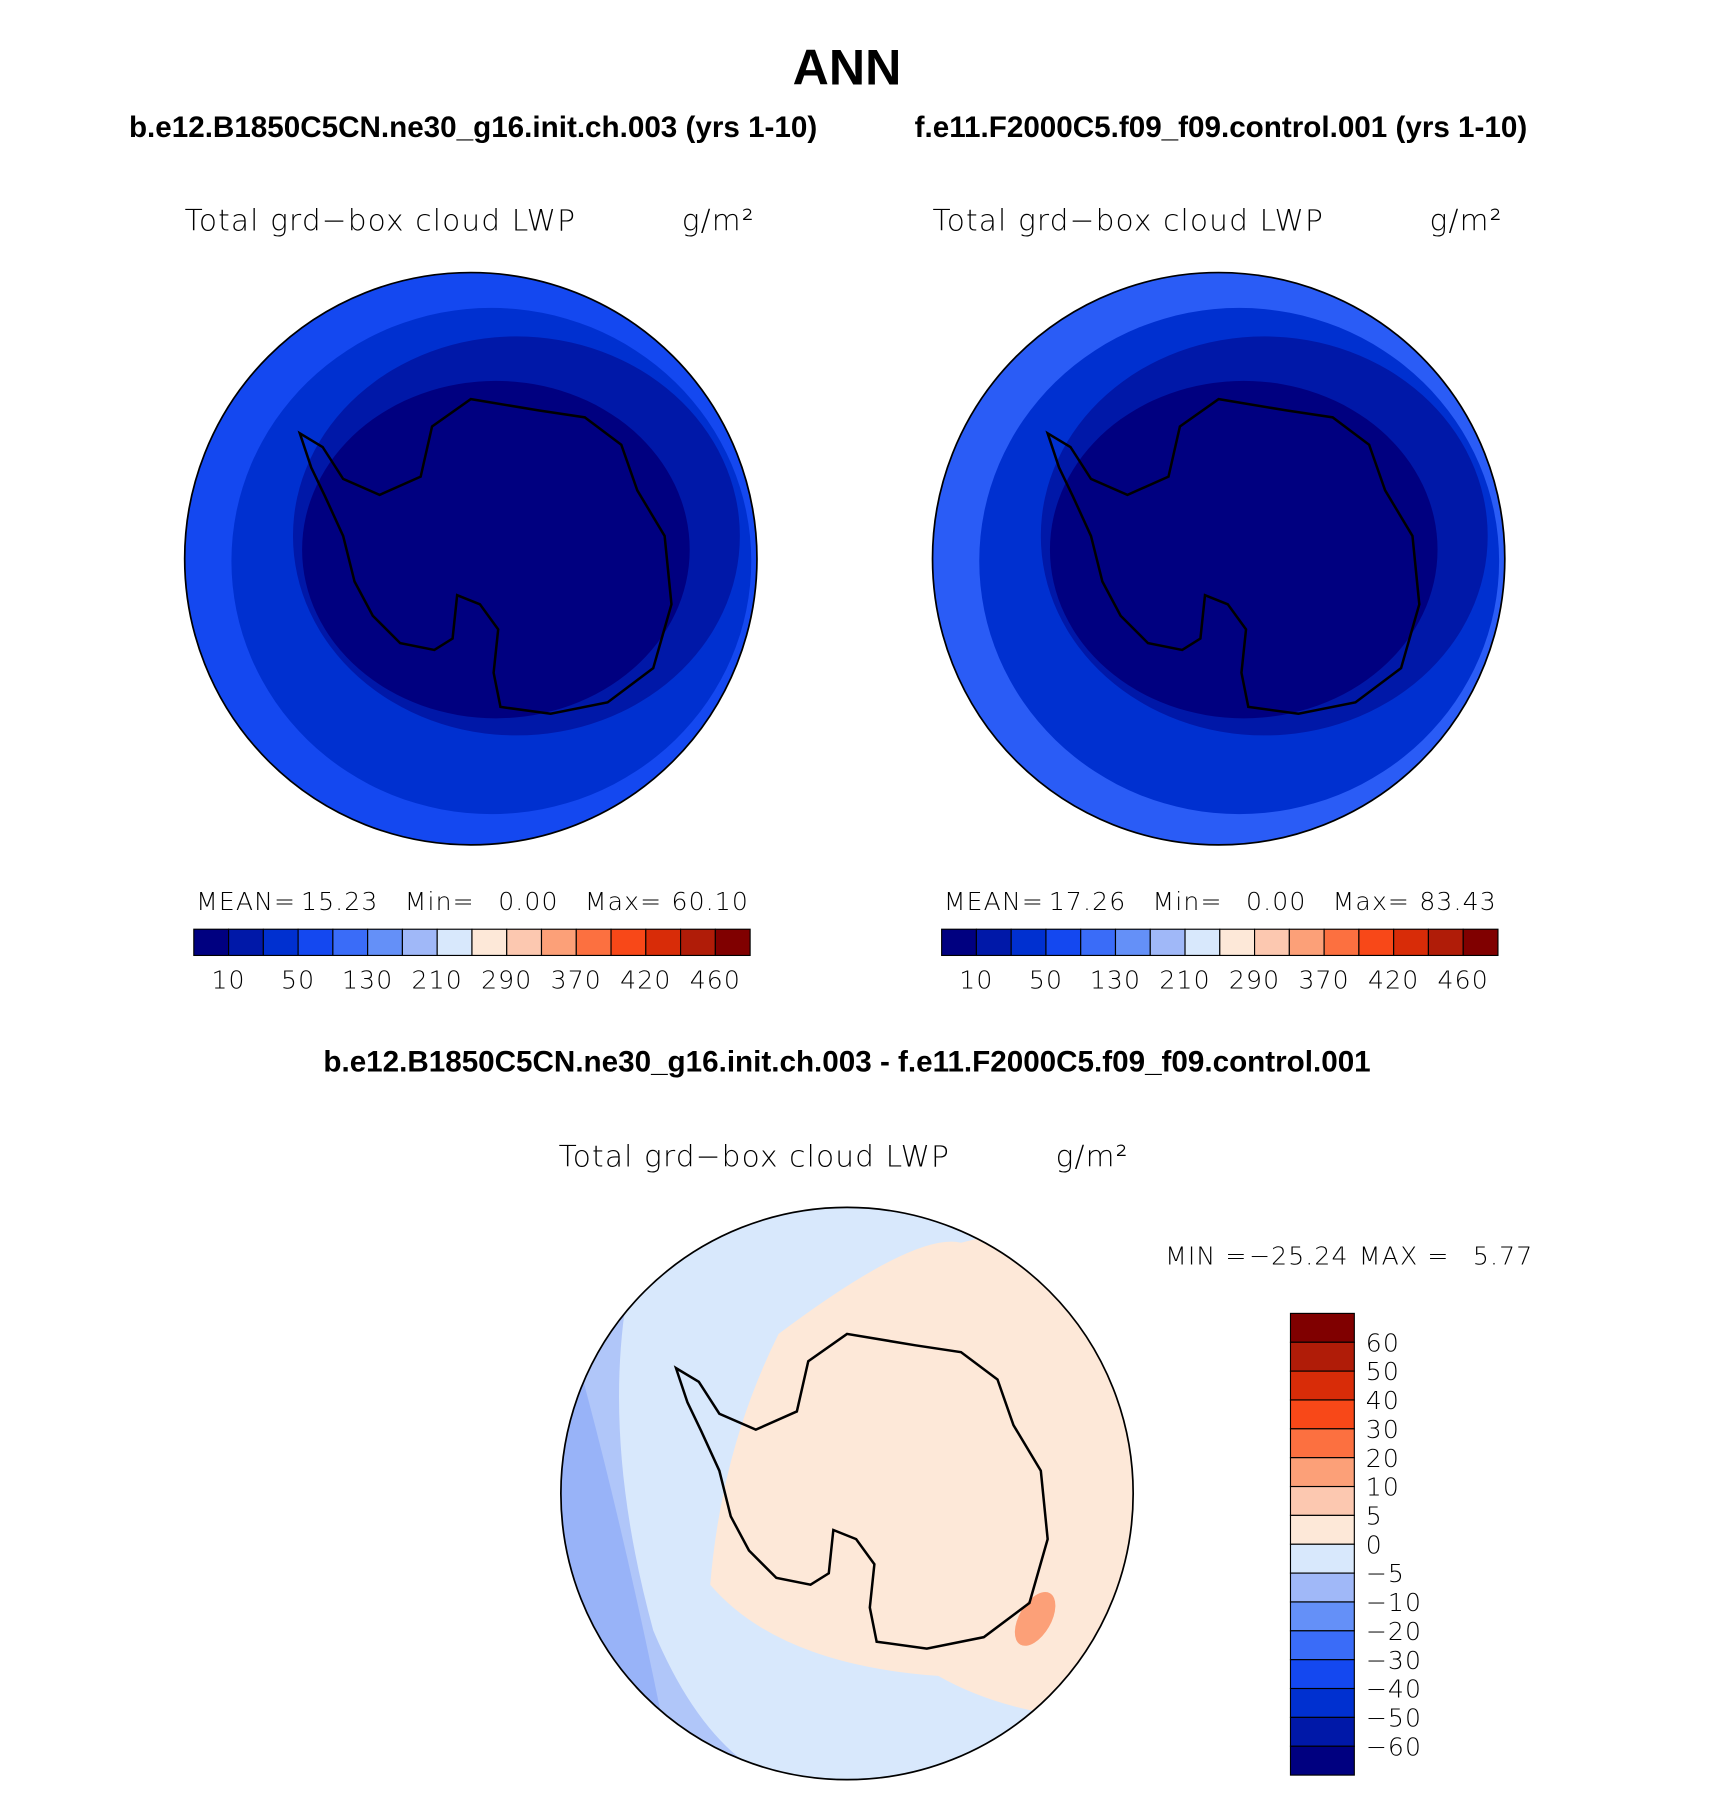 This screenshot has width=1710, height=1806. What do you see at coordinates (1383, 1487) in the screenshot?
I see `colorbar-label: 10` at bounding box center [1383, 1487].